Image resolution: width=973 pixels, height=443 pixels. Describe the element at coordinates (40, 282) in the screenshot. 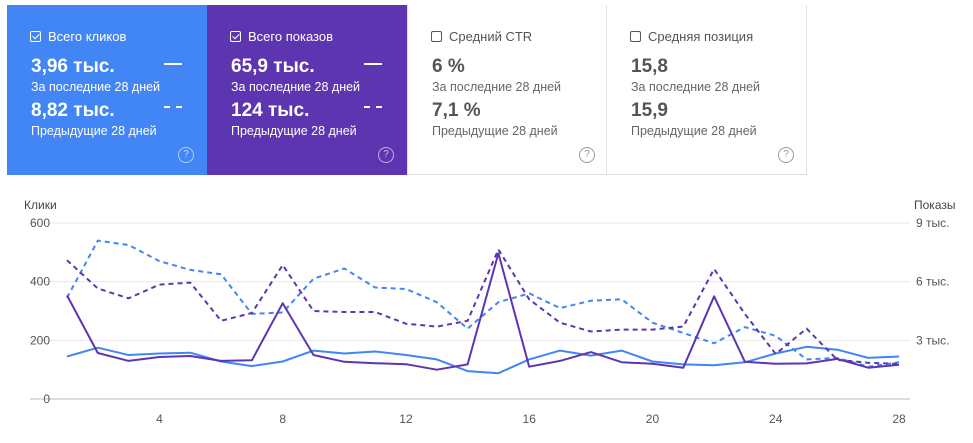

I see `left-tick-label: 400` at that location.